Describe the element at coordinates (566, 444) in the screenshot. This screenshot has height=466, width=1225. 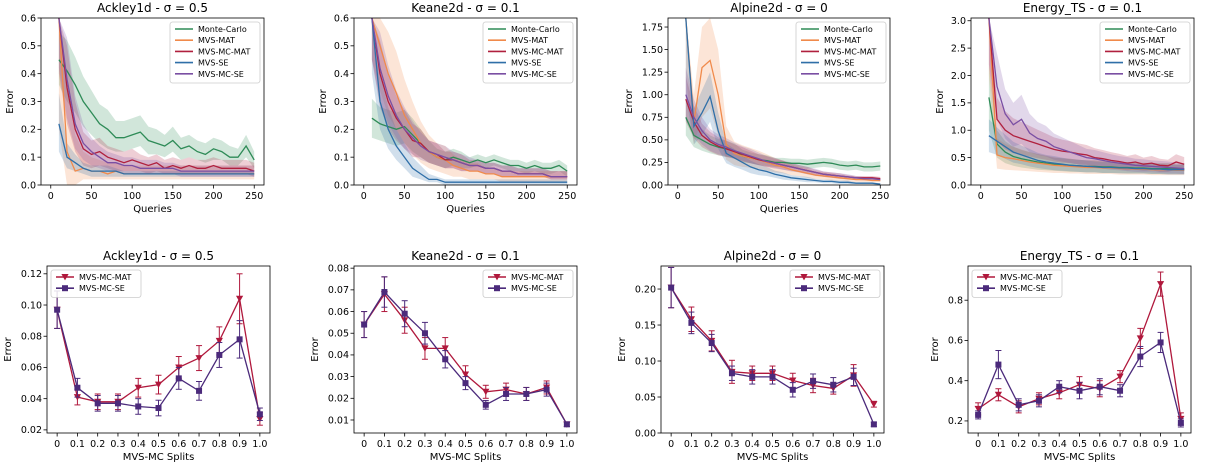
I see `x-tick-label: 1.0` at that location.